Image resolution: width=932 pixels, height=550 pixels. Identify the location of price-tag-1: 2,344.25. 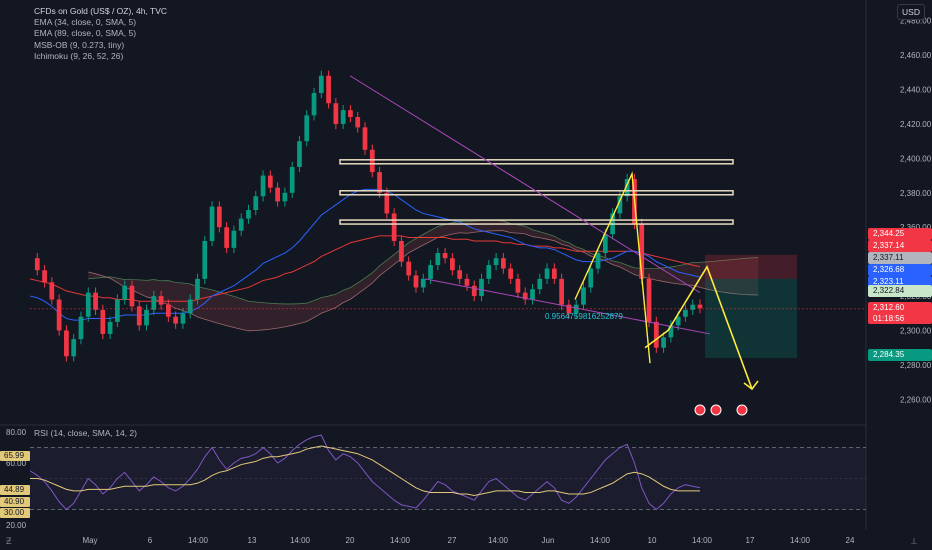
(900, 234).